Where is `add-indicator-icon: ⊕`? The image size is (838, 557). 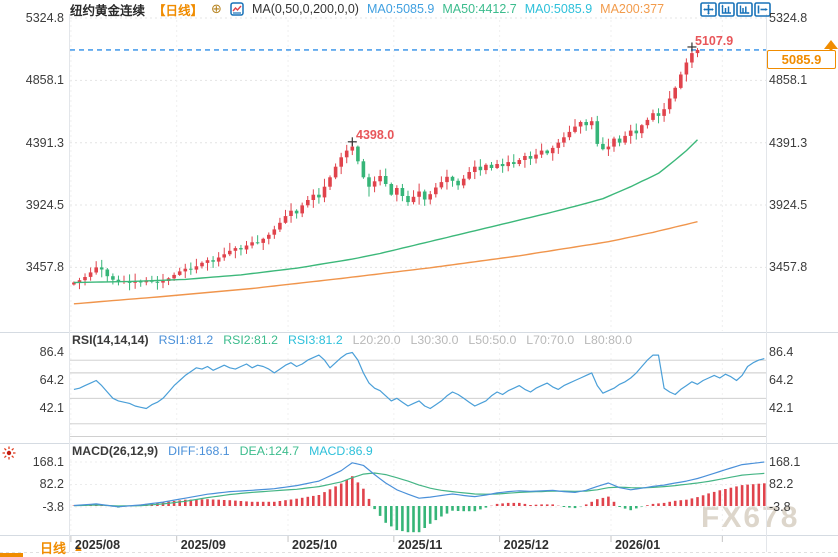 add-indicator-icon: ⊕ is located at coordinates (216, 8).